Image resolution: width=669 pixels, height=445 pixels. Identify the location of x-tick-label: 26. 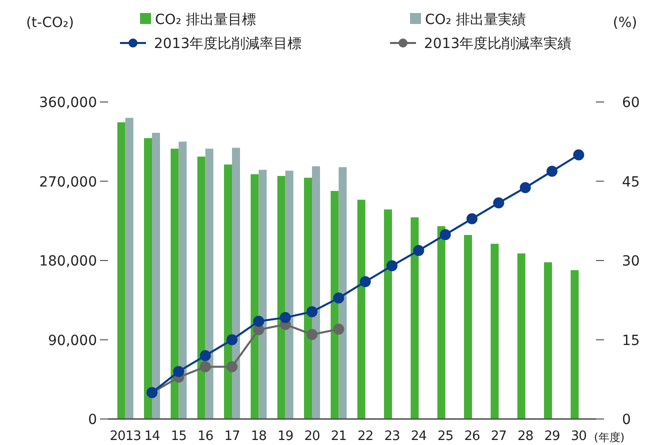
(472, 436).